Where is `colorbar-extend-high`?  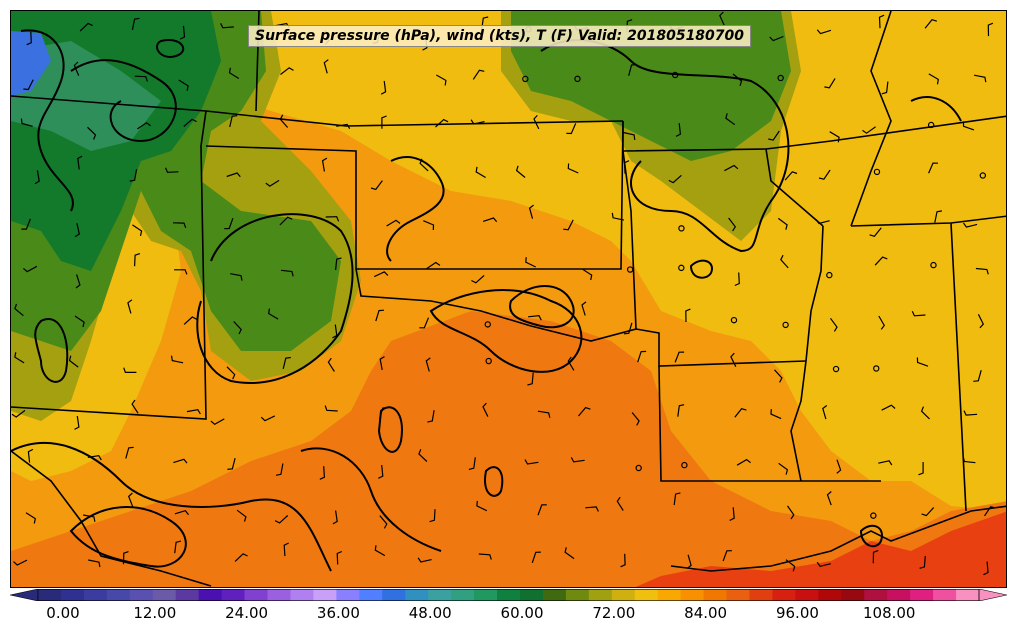 colorbar-extend-high is located at coordinates (992, 595).